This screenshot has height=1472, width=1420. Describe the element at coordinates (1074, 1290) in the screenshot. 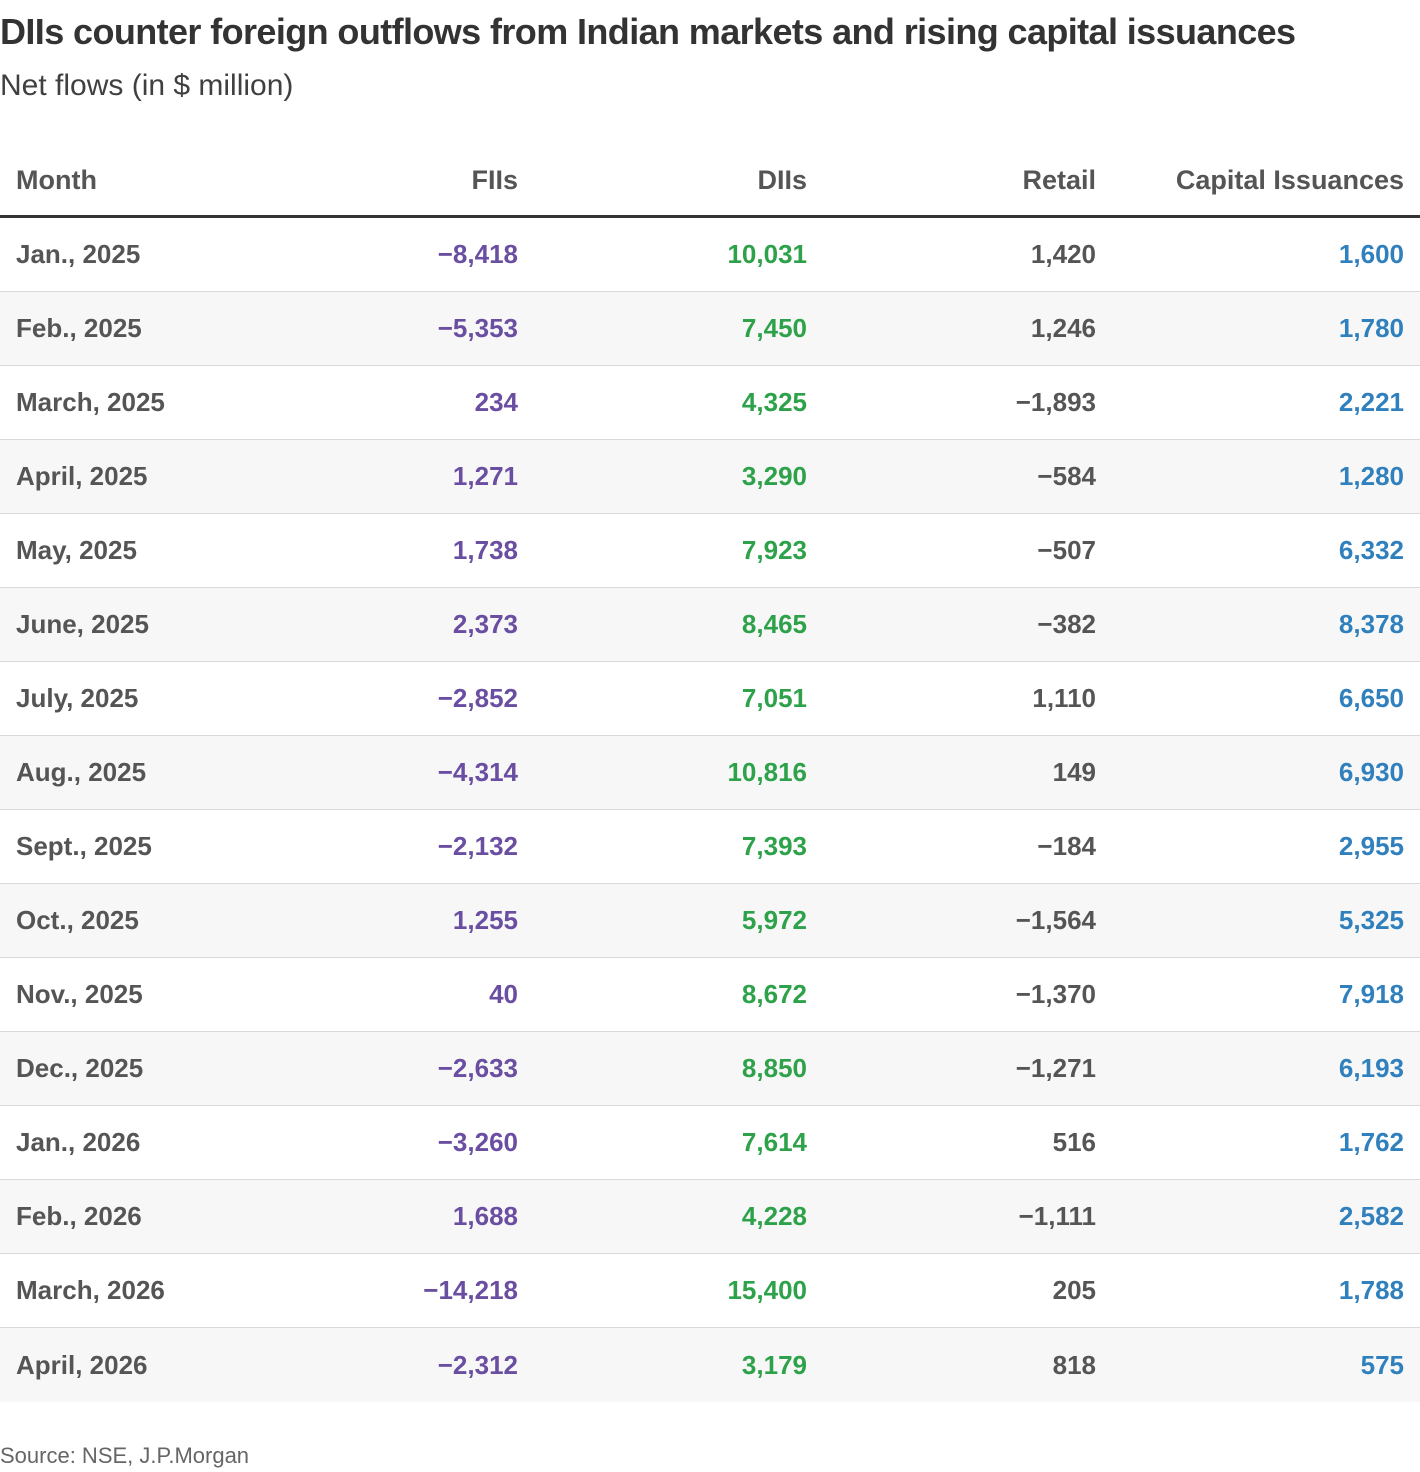

I see `cell-retail: 205` at that location.